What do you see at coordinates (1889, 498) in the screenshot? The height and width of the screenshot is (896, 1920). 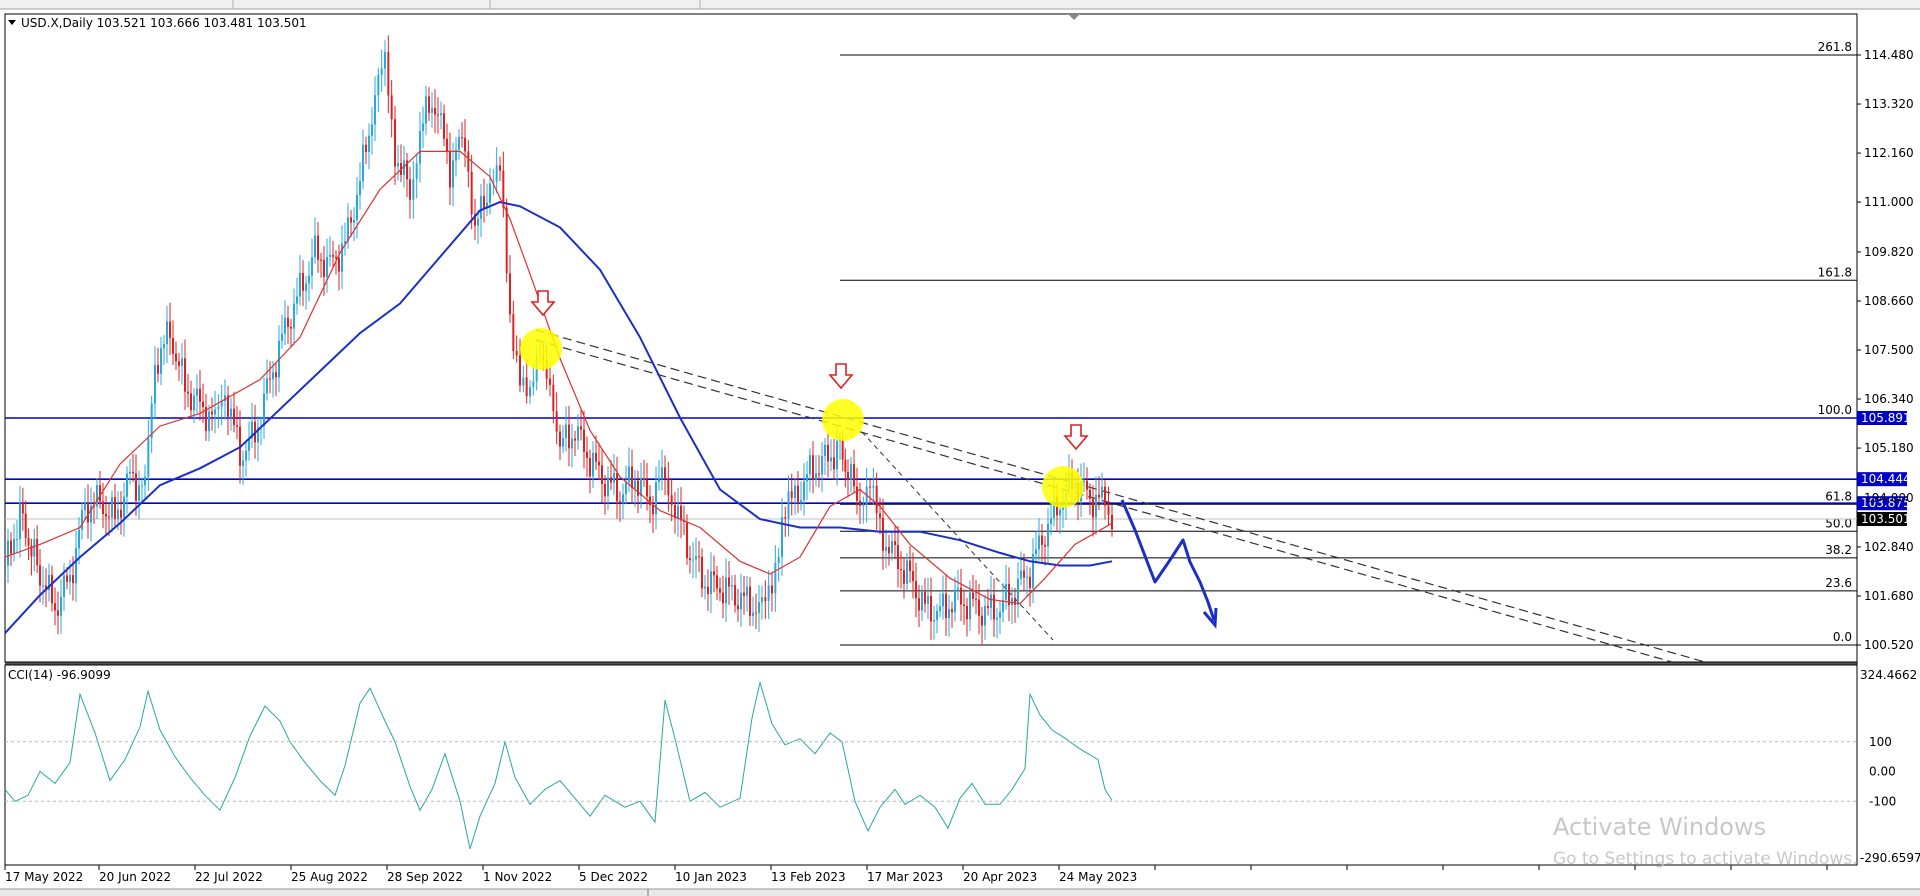 I see `price-label: 104.000` at bounding box center [1889, 498].